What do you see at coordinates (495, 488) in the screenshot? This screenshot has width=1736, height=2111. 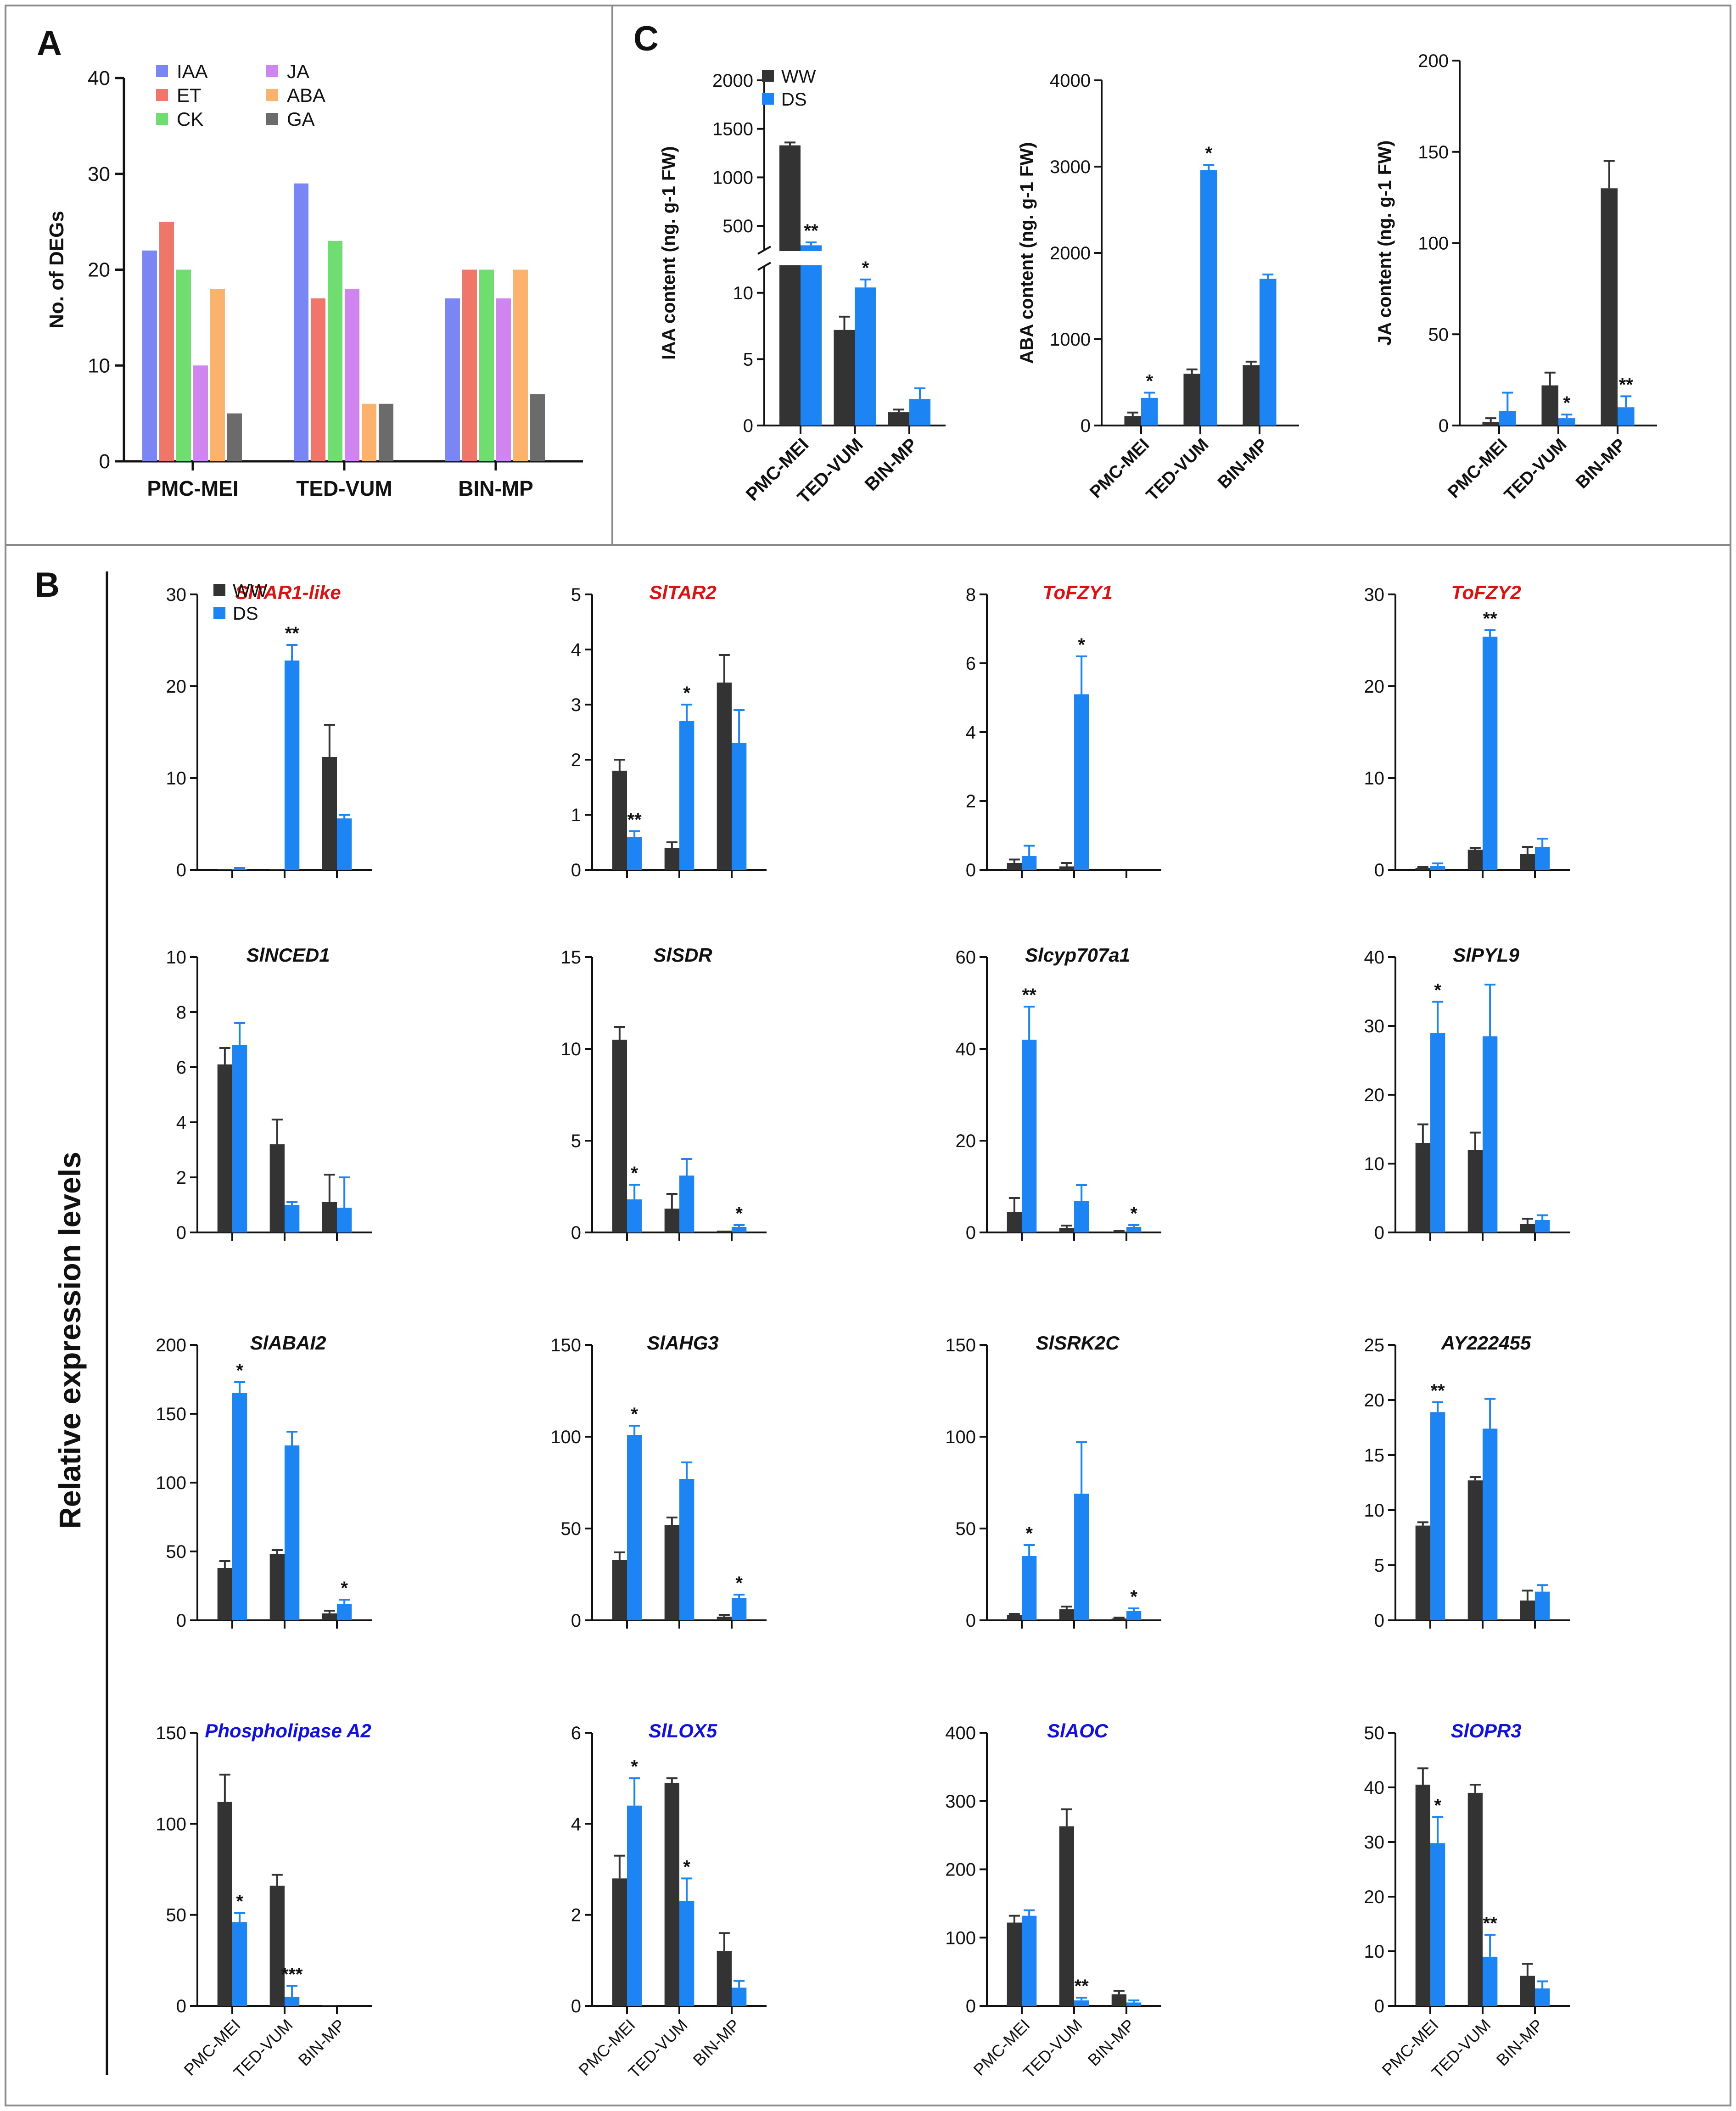 I see `chart-a-xtick-label: BIN-MP` at bounding box center [495, 488].